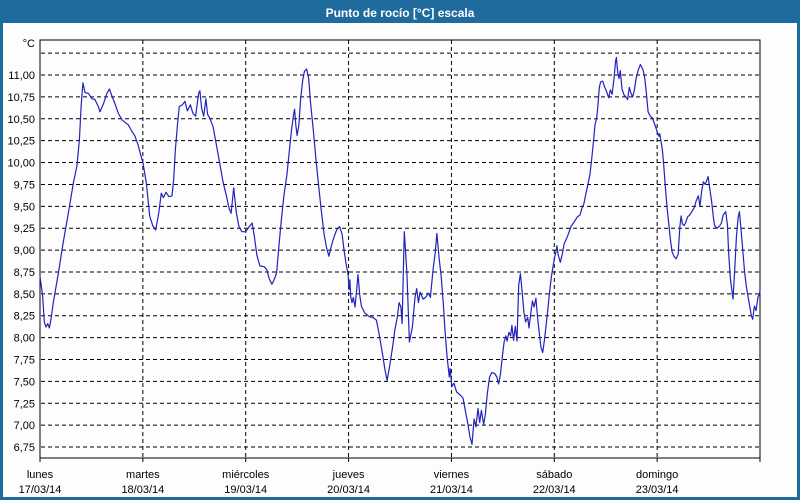 This screenshot has width=800, height=500. Describe the element at coordinates (246, 475) in the screenshot. I see `x-day-label: miércoles` at that location.